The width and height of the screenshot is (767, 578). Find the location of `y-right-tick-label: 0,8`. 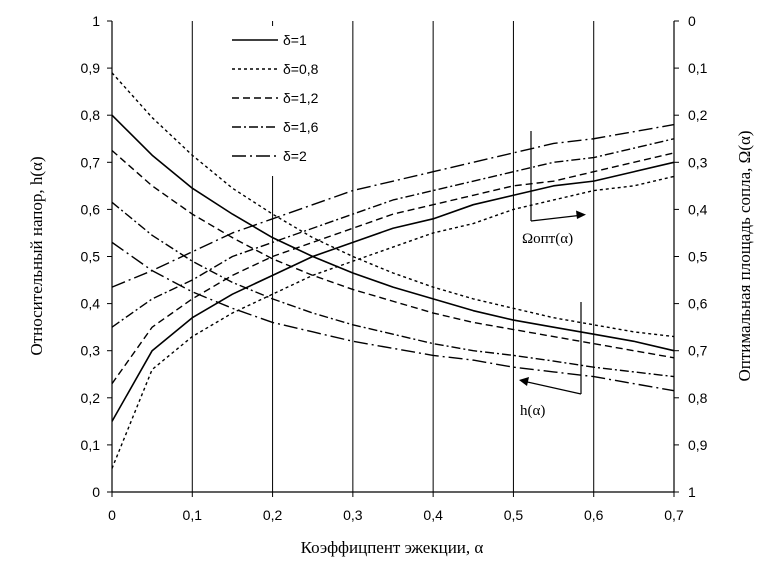

y-right-tick-label: 0,8 is located at coordinates (698, 398).